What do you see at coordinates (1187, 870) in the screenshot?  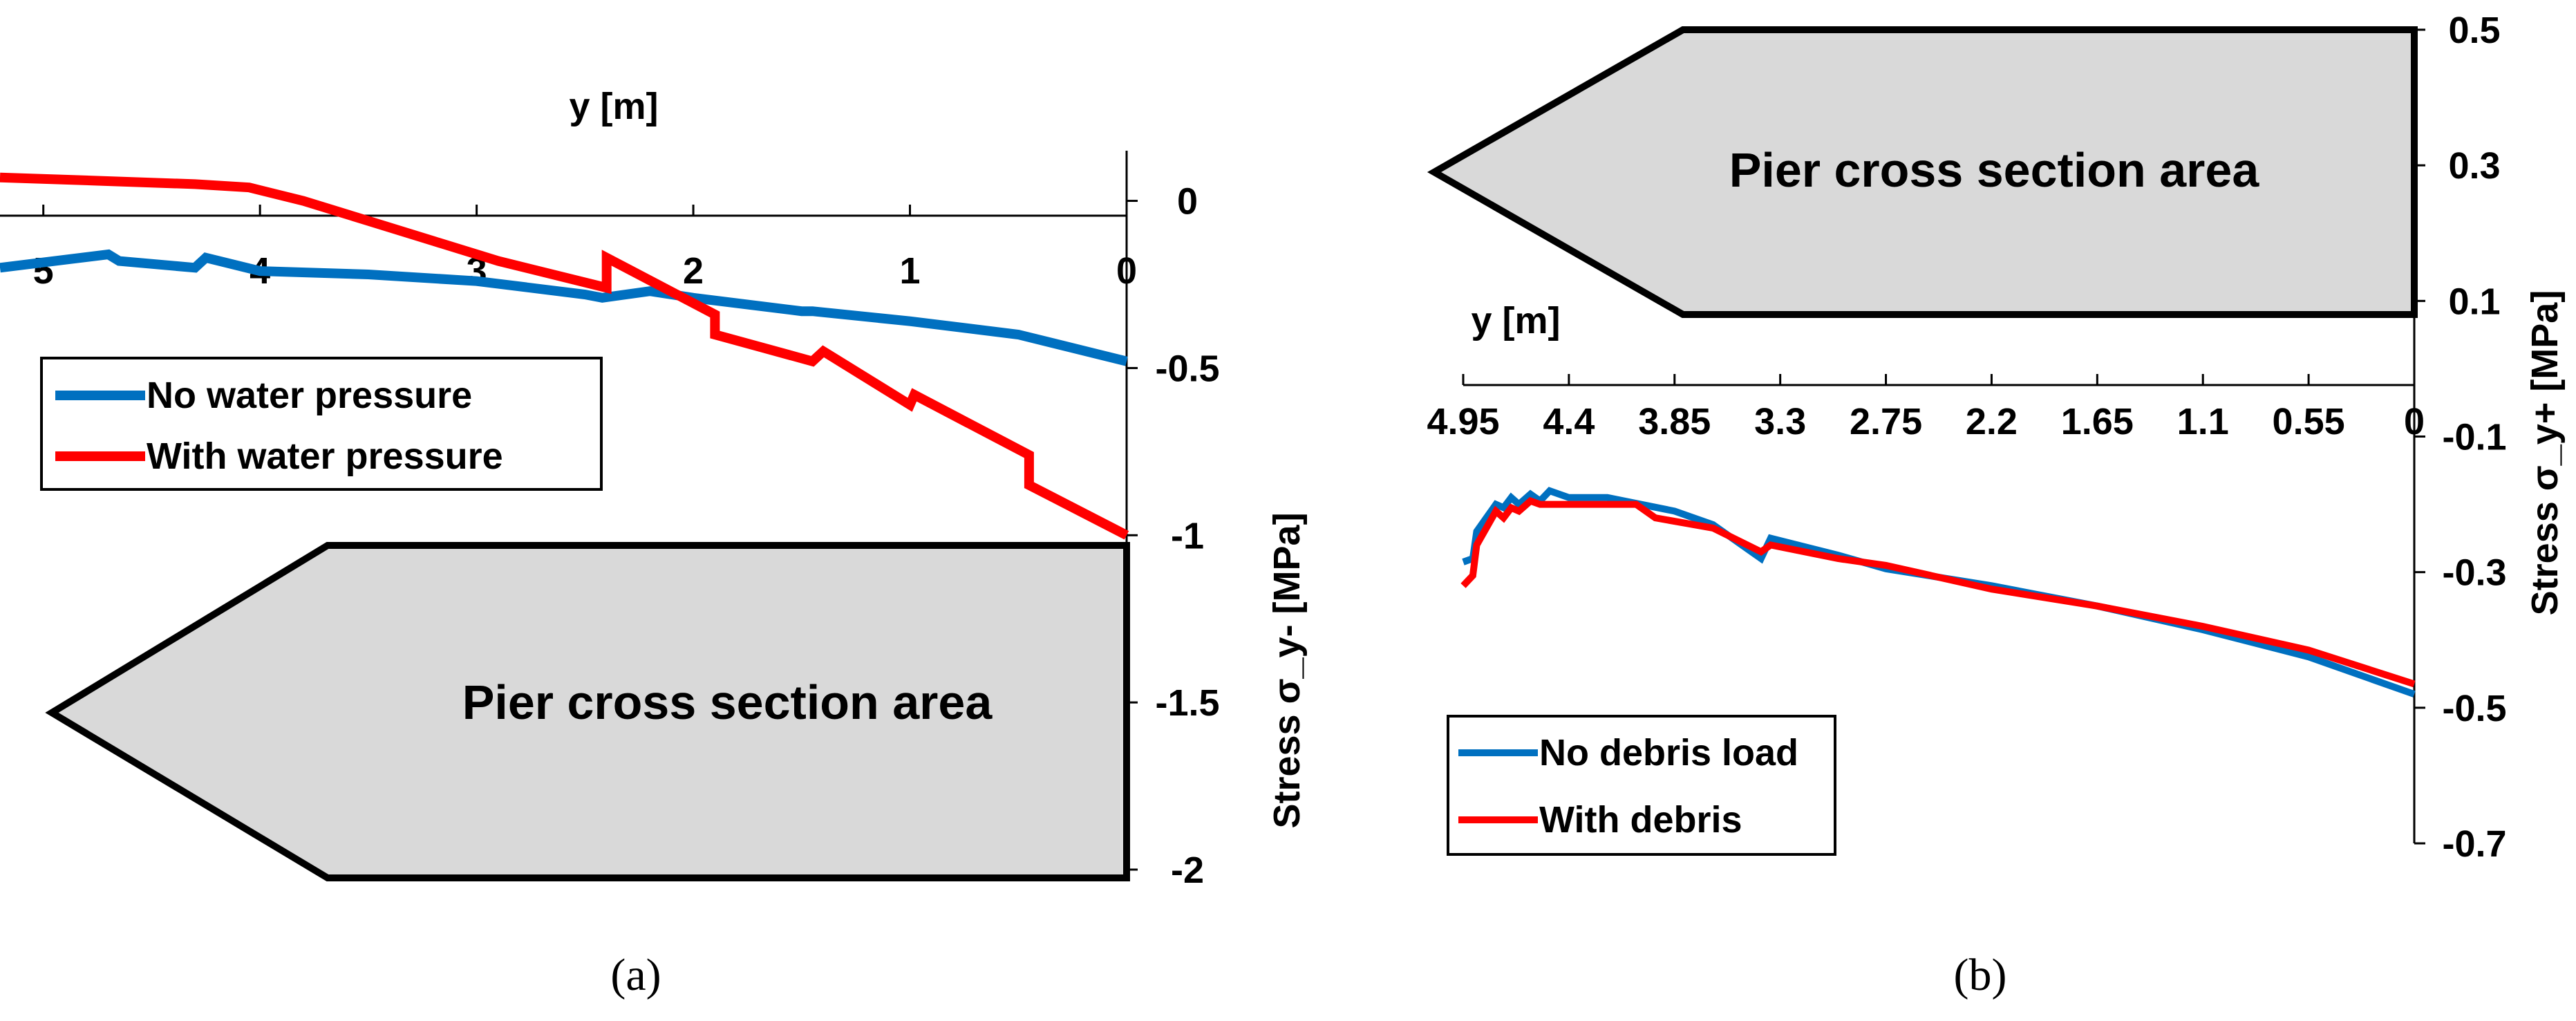 I see `y-tick-label-a: -2` at bounding box center [1187, 870].